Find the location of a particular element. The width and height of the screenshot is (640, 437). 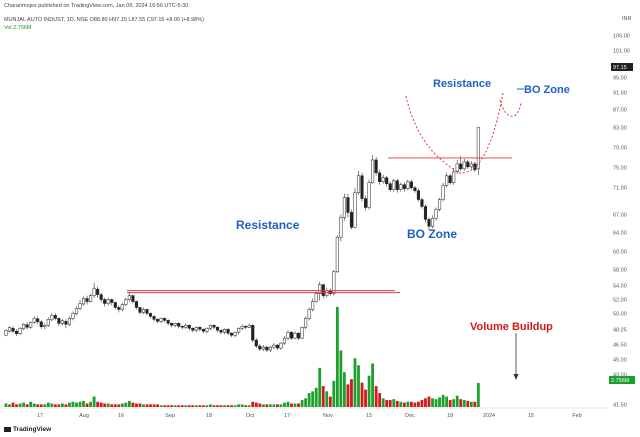

pattern-curves is located at coordinates (463, 133).